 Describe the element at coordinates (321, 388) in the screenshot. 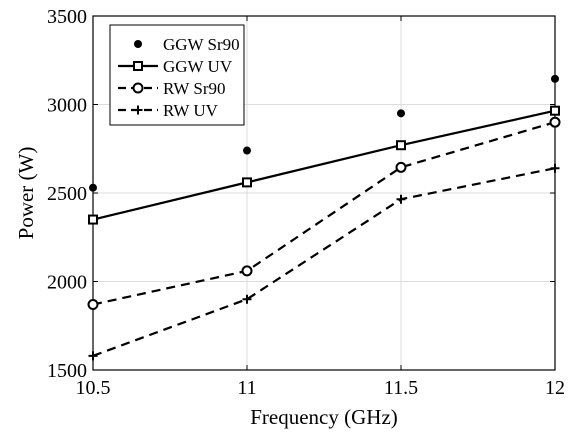

I see `x-tick-labels: 10.5 11 11.5 12` at that location.